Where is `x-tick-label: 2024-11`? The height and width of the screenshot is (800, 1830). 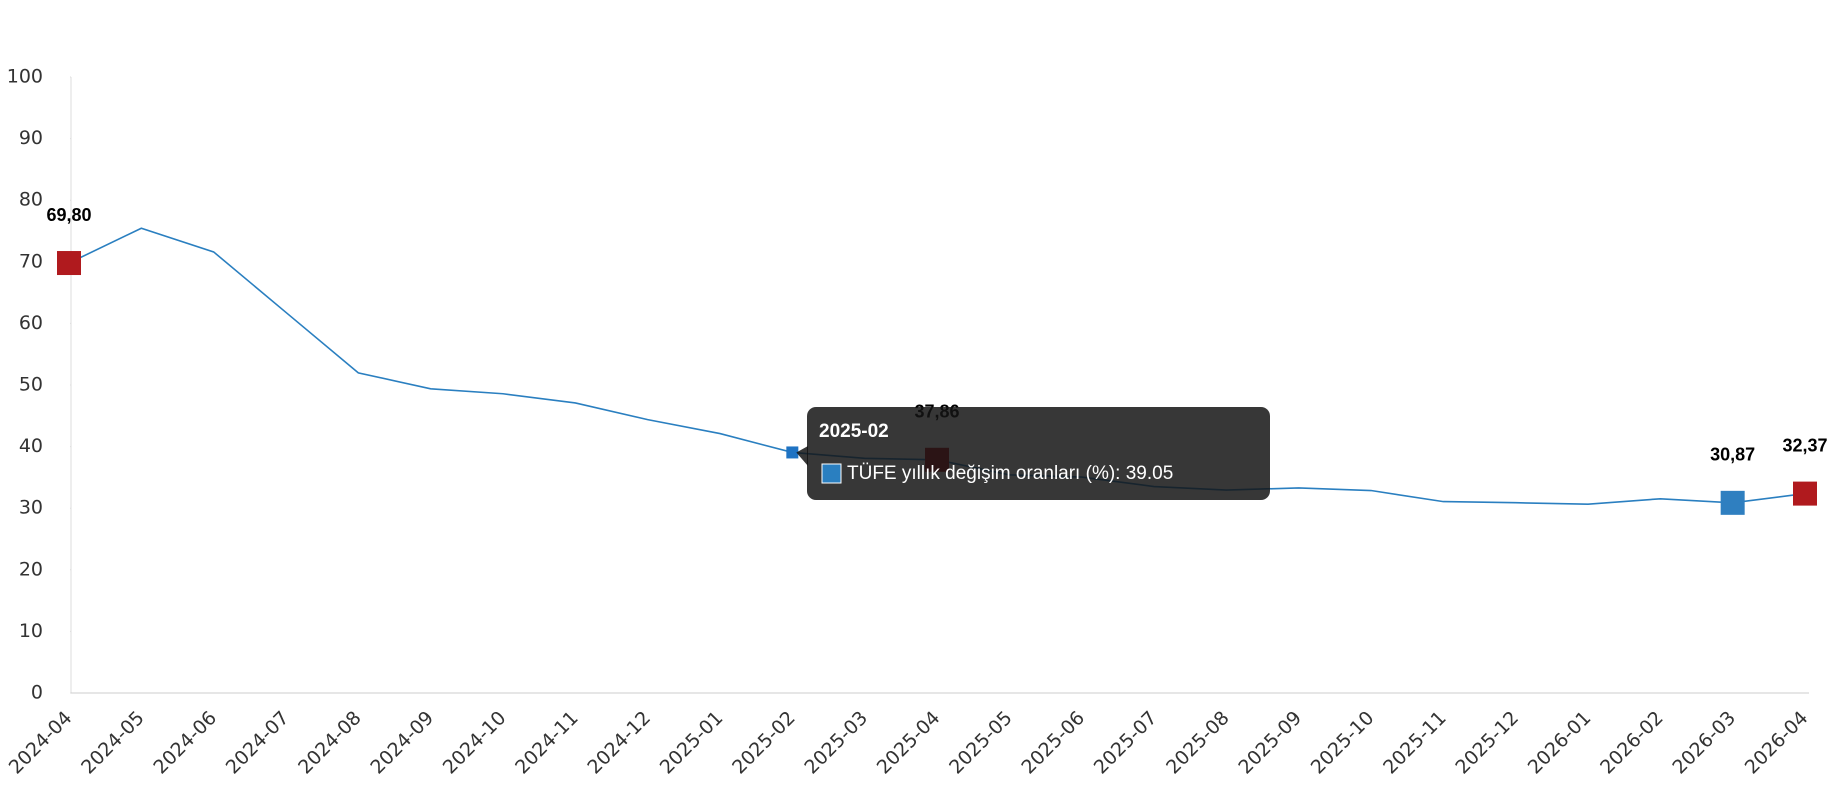
x-tick-label: 2024-11 is located at coordinates (547, 743).